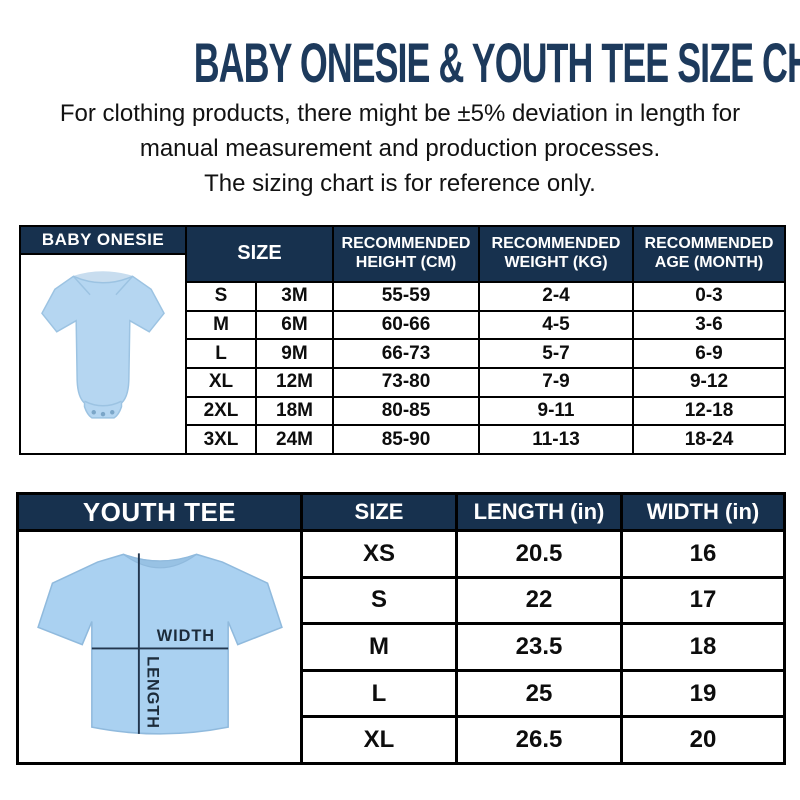  What do you see at coordinates (556, 325) in the screenshot?
I see `weight-cell: 4-5` at bounding box center [556, 325].